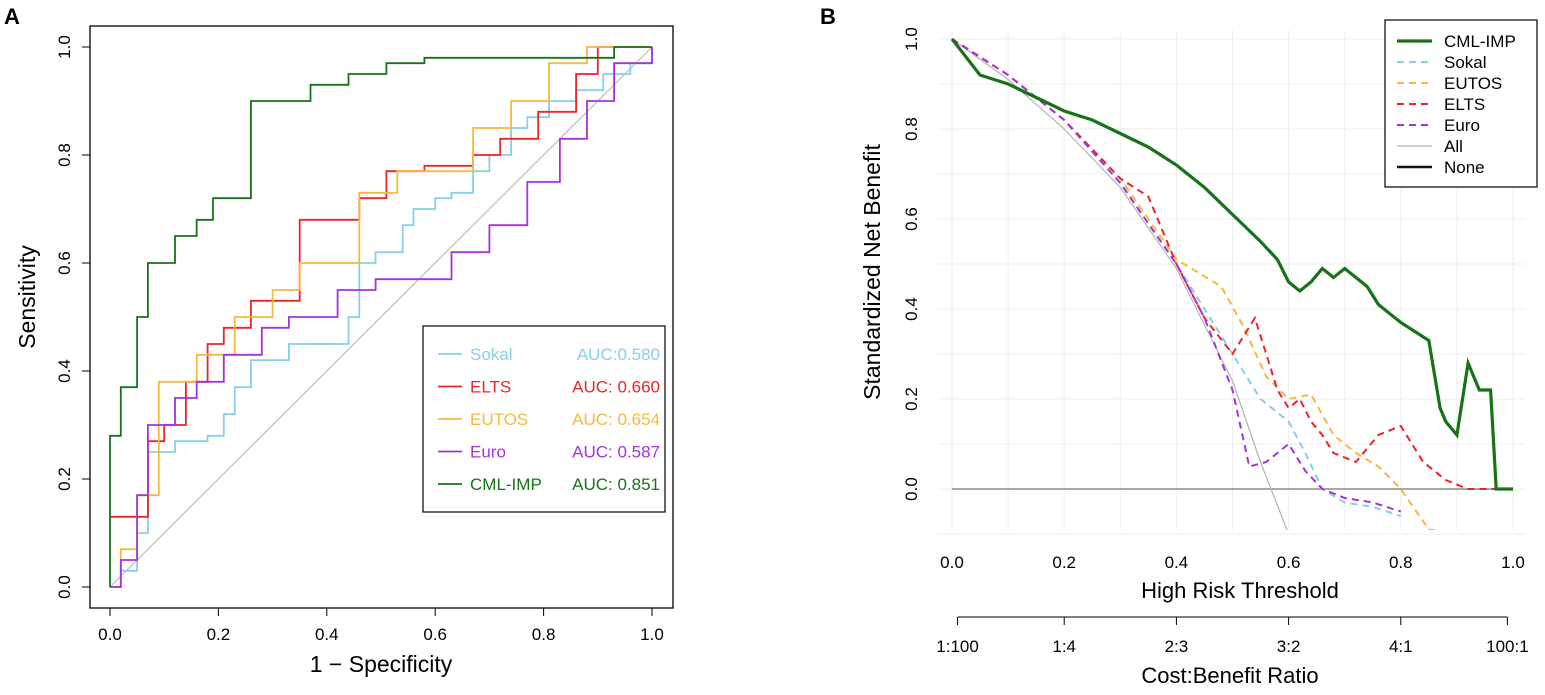 The height and width of the screenshot is (695, 1545). What do you see at coordinates (616, 387) in the screenshot?
I see `legend-auc-elts: AUC: 0.660` at bounding box center [616, 387].